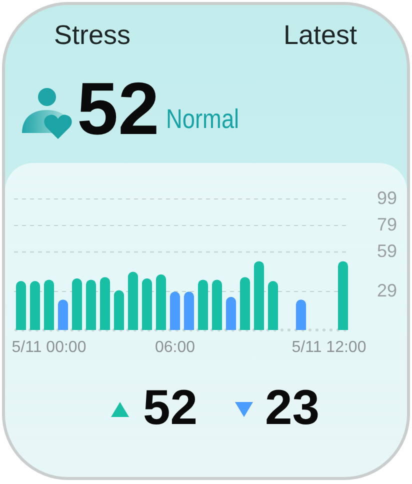 This screenshot has width=412, height=484. I want to click on x-tick-label: 06:00, so click(175, 347).